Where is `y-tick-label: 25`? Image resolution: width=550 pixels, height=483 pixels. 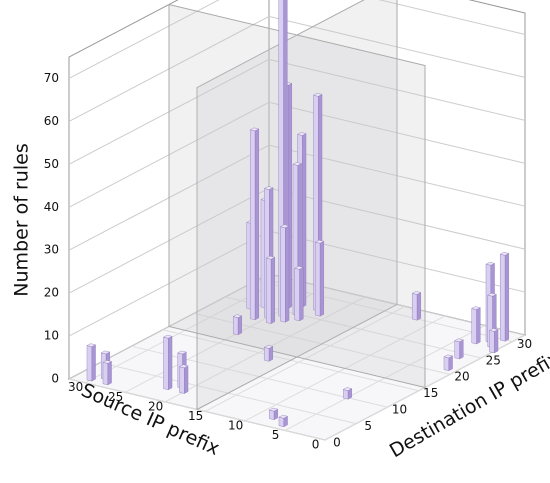 y-tick-label: 25 is located at coordinates (493, 360).